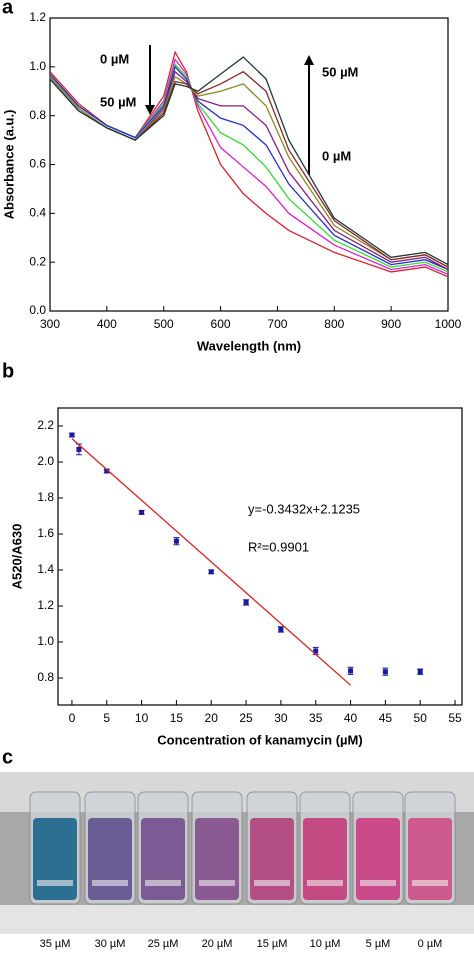 The image size is (474, 961). What do you see at coordinates (37, 310) in the screenshot?
I see `y-tick-label: 0.0` at bounding box center [37, 310].